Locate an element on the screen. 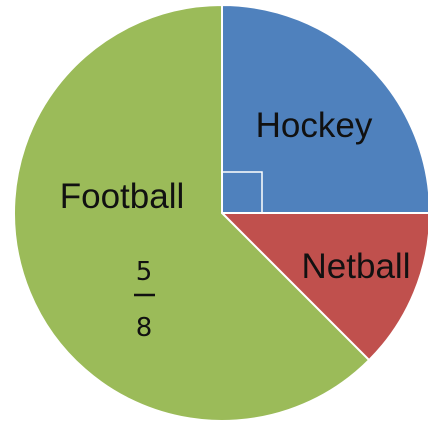 The image size is (428, 425). label-netball: Netball is located at coordinates (356, 266).